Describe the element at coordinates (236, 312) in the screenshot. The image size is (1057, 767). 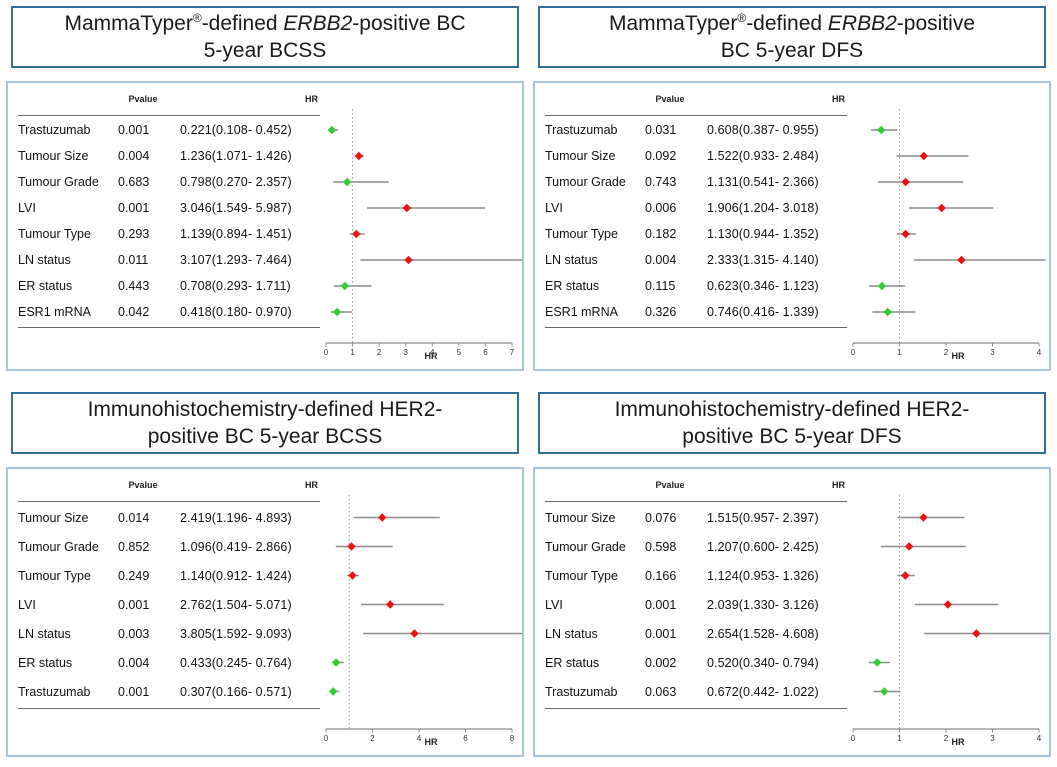
I see `row-hr-ci: 0.418(0.180- 0.970)` at that location.